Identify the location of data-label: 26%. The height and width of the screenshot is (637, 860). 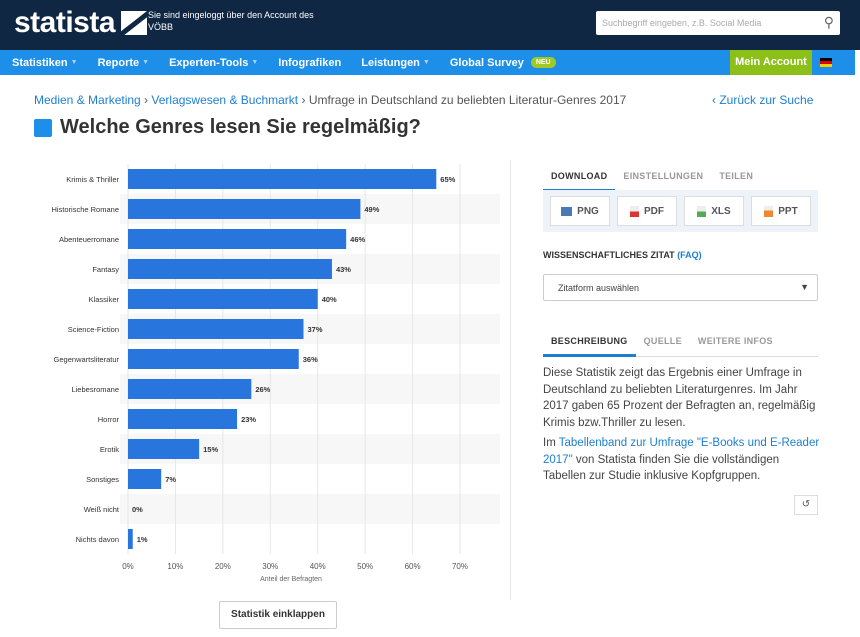
(262, 389).